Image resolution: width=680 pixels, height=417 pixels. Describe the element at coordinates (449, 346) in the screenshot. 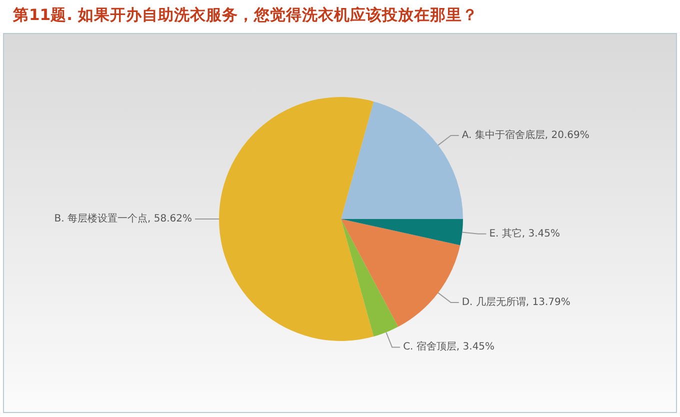

I see `slice-label: C. 宿舍顶层, 3.45%` at that location.